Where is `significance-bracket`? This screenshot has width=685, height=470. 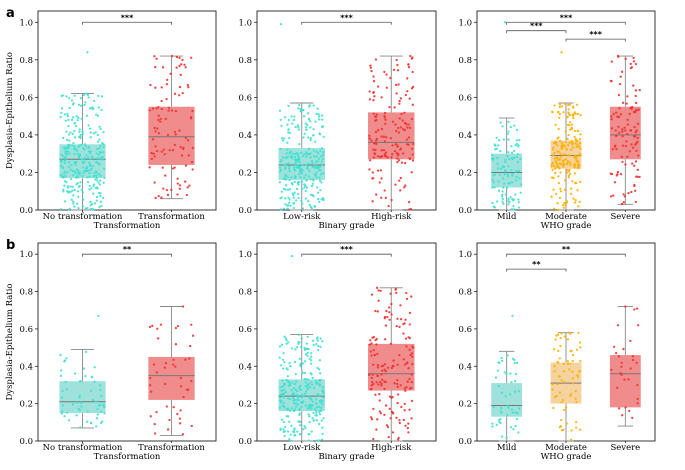 significance-bracket is located at coordinates (595, 40).